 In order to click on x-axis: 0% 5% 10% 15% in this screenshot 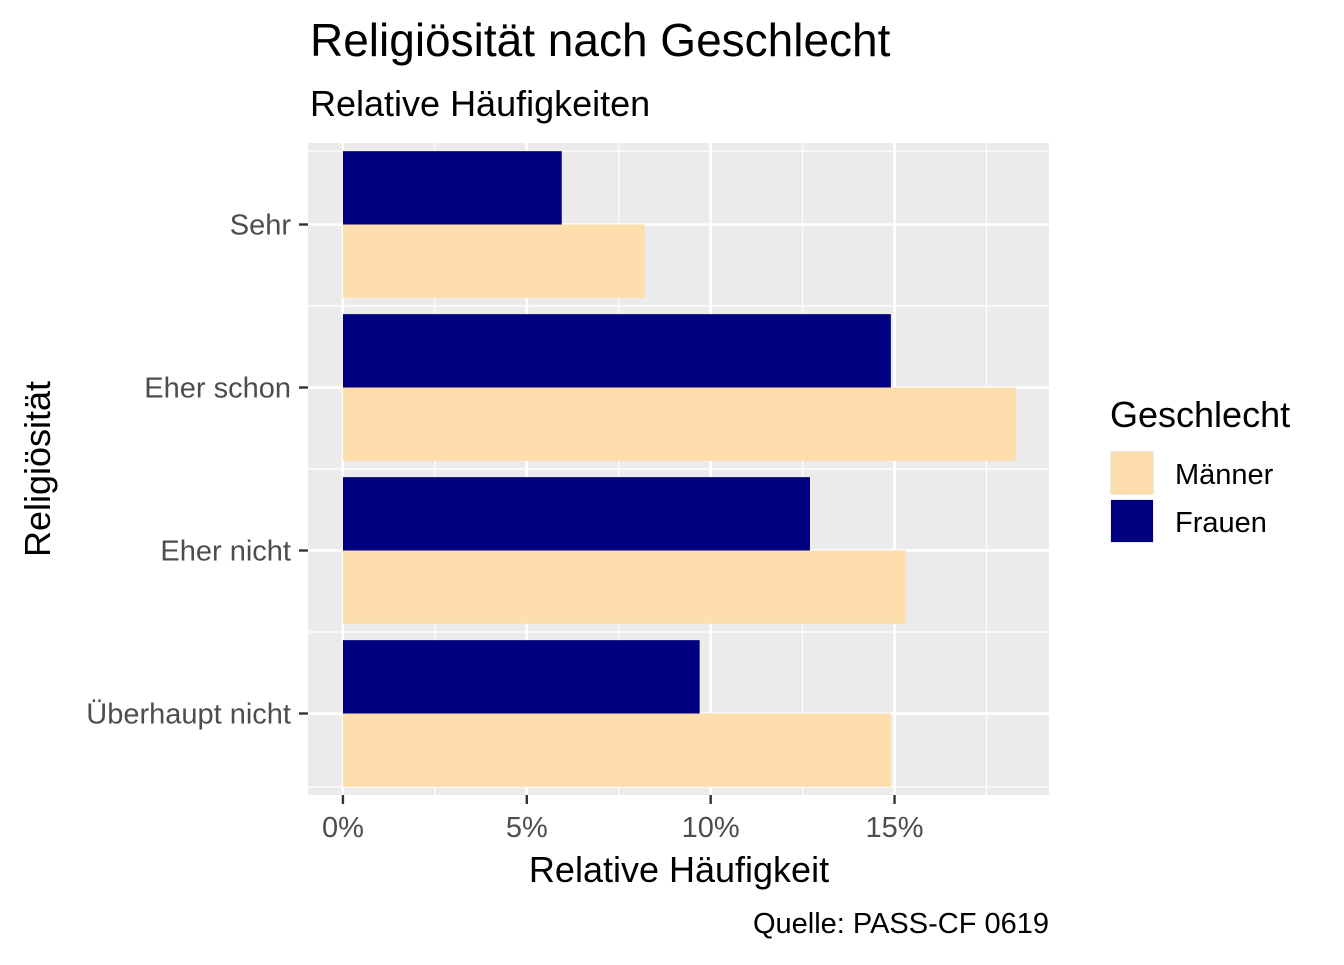, I will do `click(623, 819)`.